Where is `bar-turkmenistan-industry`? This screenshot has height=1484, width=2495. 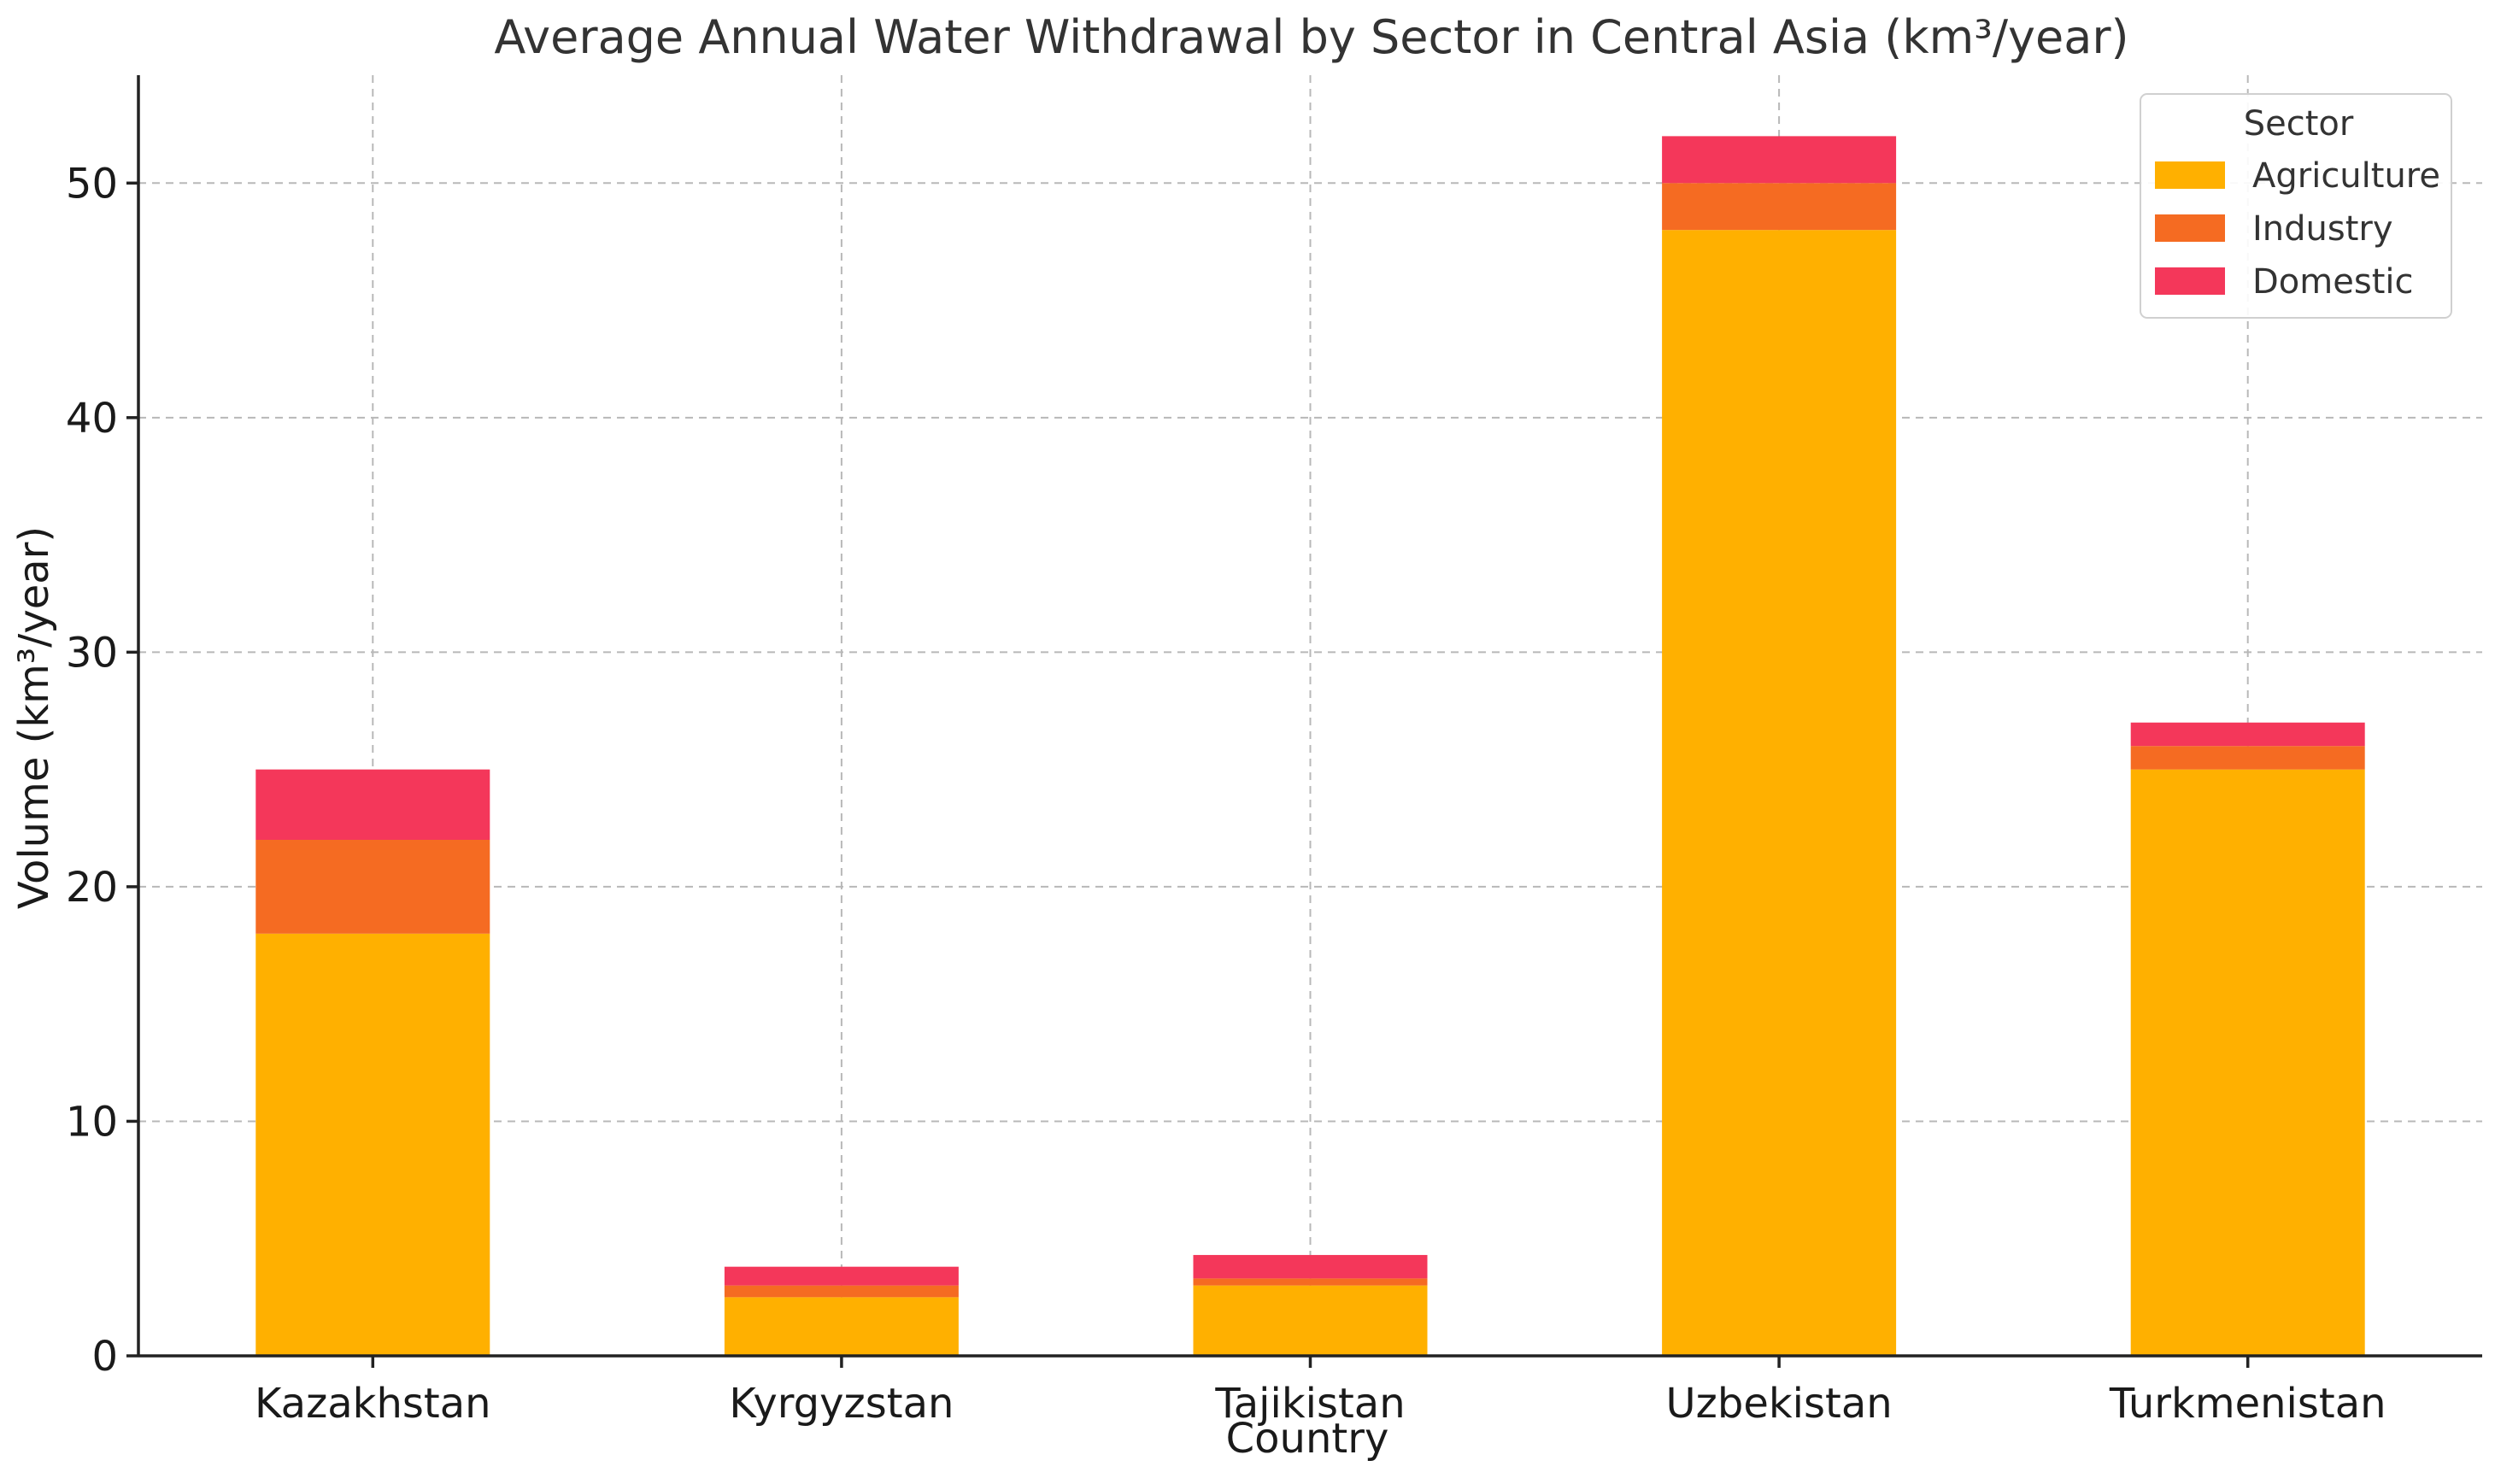
bar-turkmenistan-industry is located at coordinates (2248, 758).